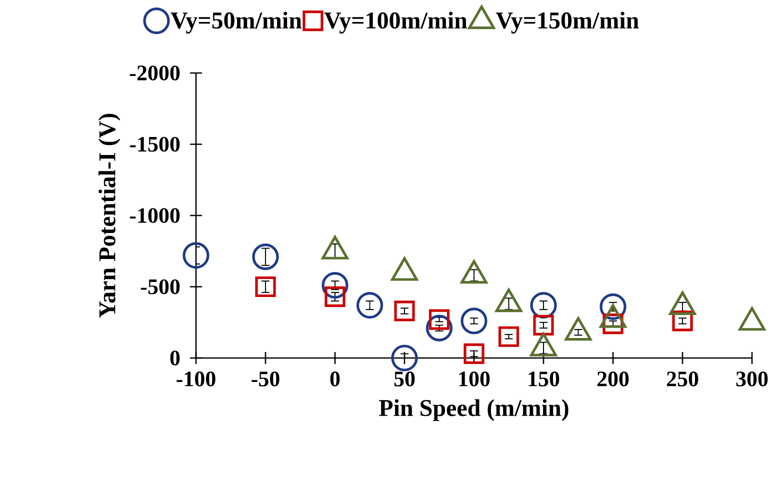  What do you see at coordinates (404, 379) in the screenshot?
I see `x-tick-label: 50` at bounding box center [404, 379].